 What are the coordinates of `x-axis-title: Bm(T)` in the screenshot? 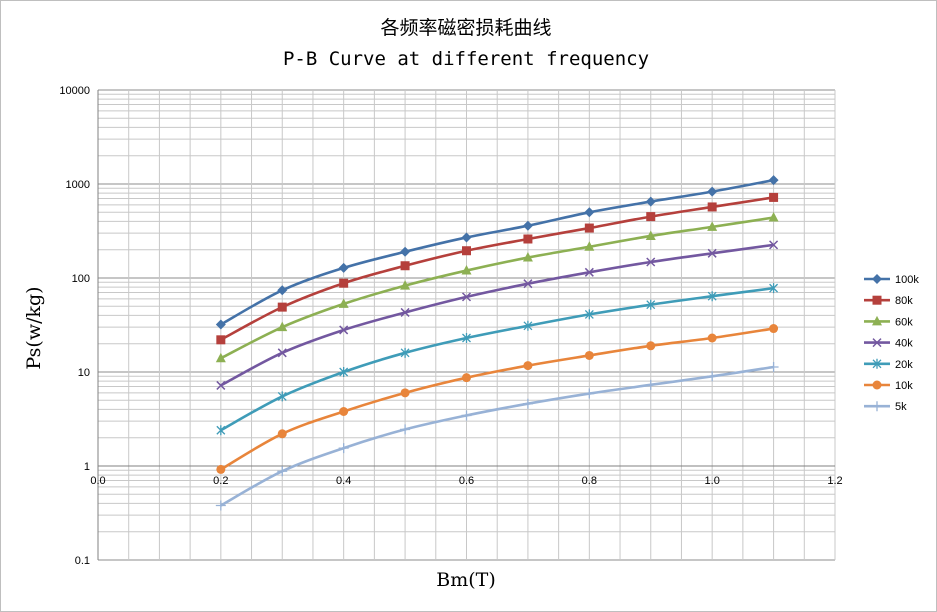 It's located at (465, 580).